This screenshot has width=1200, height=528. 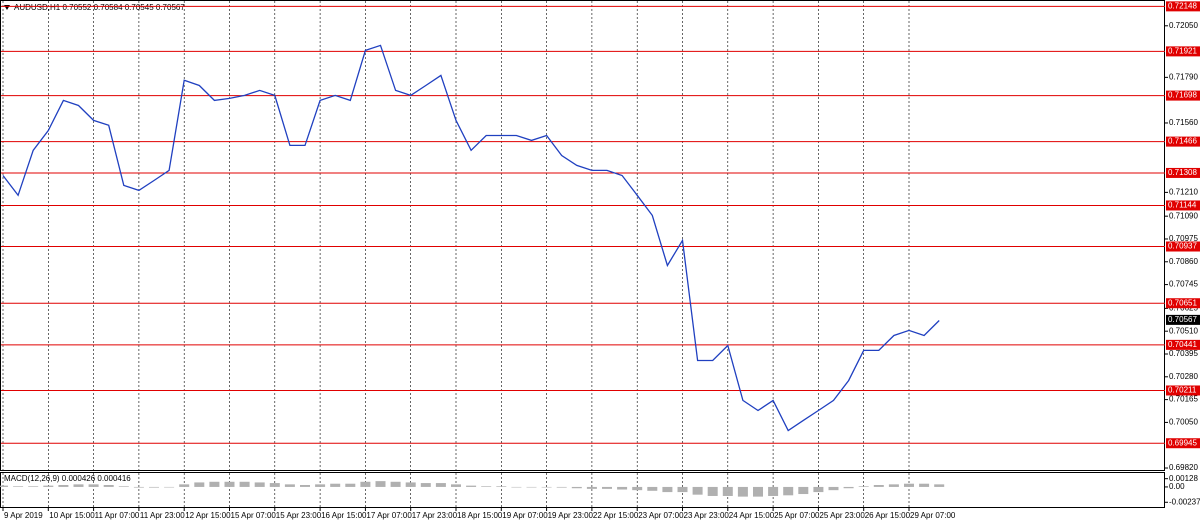 I want to click on x-tick-label: 29 Apr 07:00, so click(x=933, y=515).